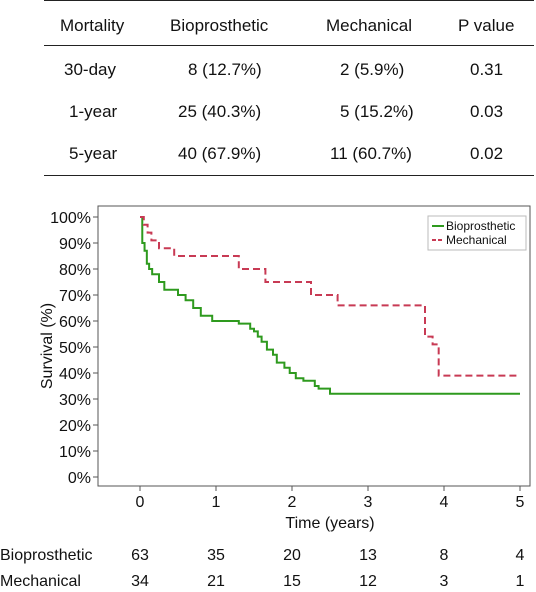 Image resolution: width=536 pixels, height=592 pixels. Describe the element at coordinates (220, 111) in the screenshot. I see `row-1year-bioprosthetic: 25 (40.3%)` at that location.